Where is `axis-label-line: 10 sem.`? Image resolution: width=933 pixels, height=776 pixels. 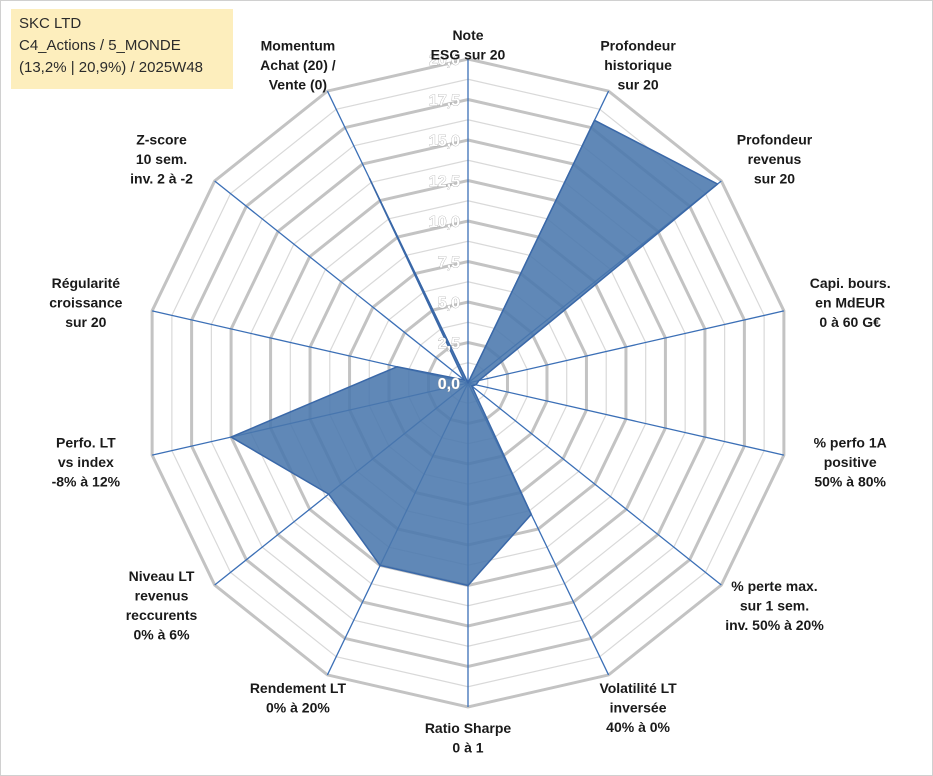 axis-label-line: 10 sem. is located at coordinates (161, 159).